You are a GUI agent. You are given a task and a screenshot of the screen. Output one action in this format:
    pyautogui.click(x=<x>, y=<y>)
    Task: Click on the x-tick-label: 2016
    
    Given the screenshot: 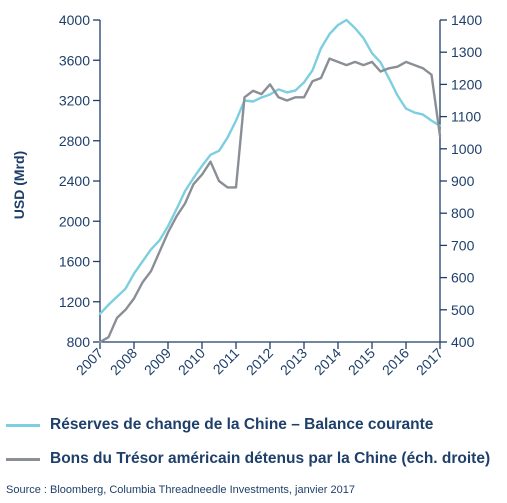 What is the action you would take?
    pyautogui.click(x=395, y=361)
    